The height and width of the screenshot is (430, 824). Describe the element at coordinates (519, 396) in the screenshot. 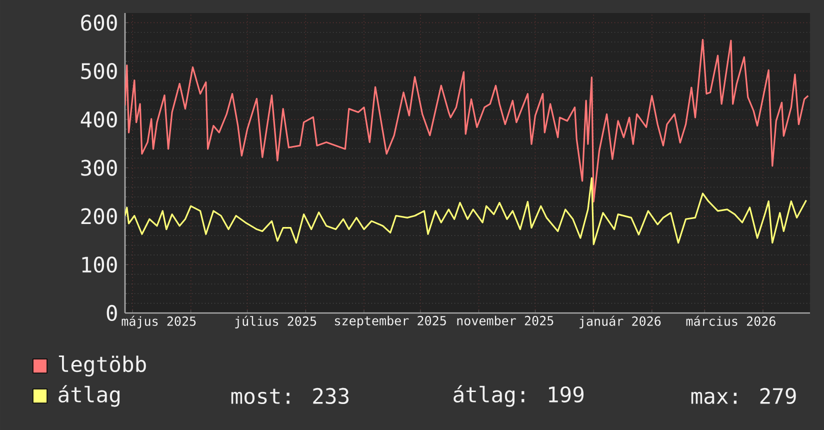

I see `text: átlag: 199` at that location.